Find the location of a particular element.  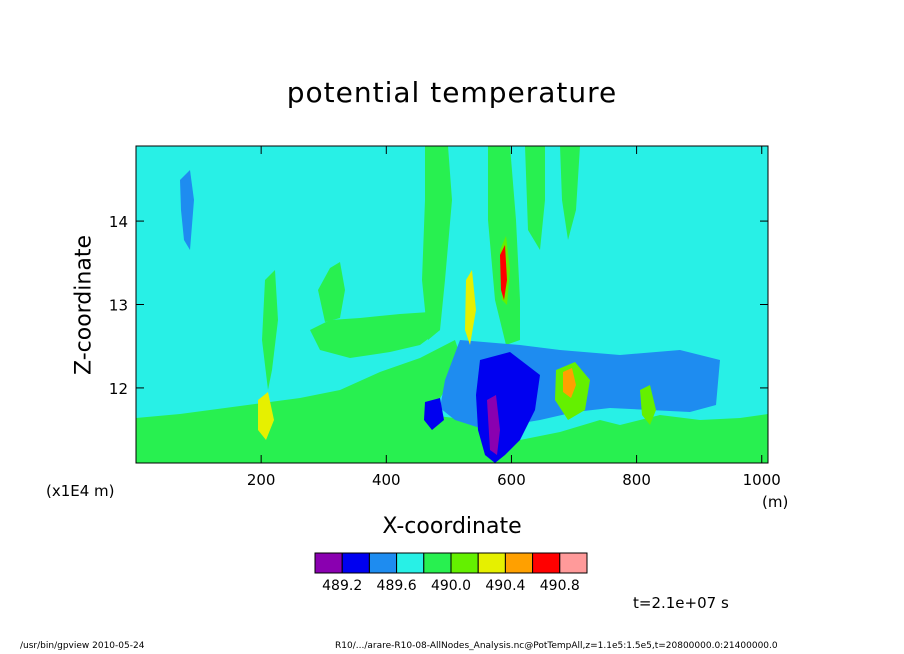

footer-command: /usr/bin/gpview 2010-05-24 is located at coordinates (82, 646).